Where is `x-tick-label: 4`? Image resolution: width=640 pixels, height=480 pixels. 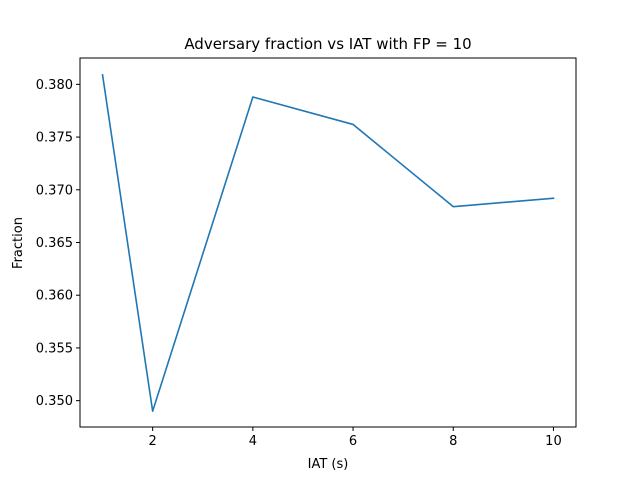
x-tick-label: 4 is located at coordinates (253, 441).